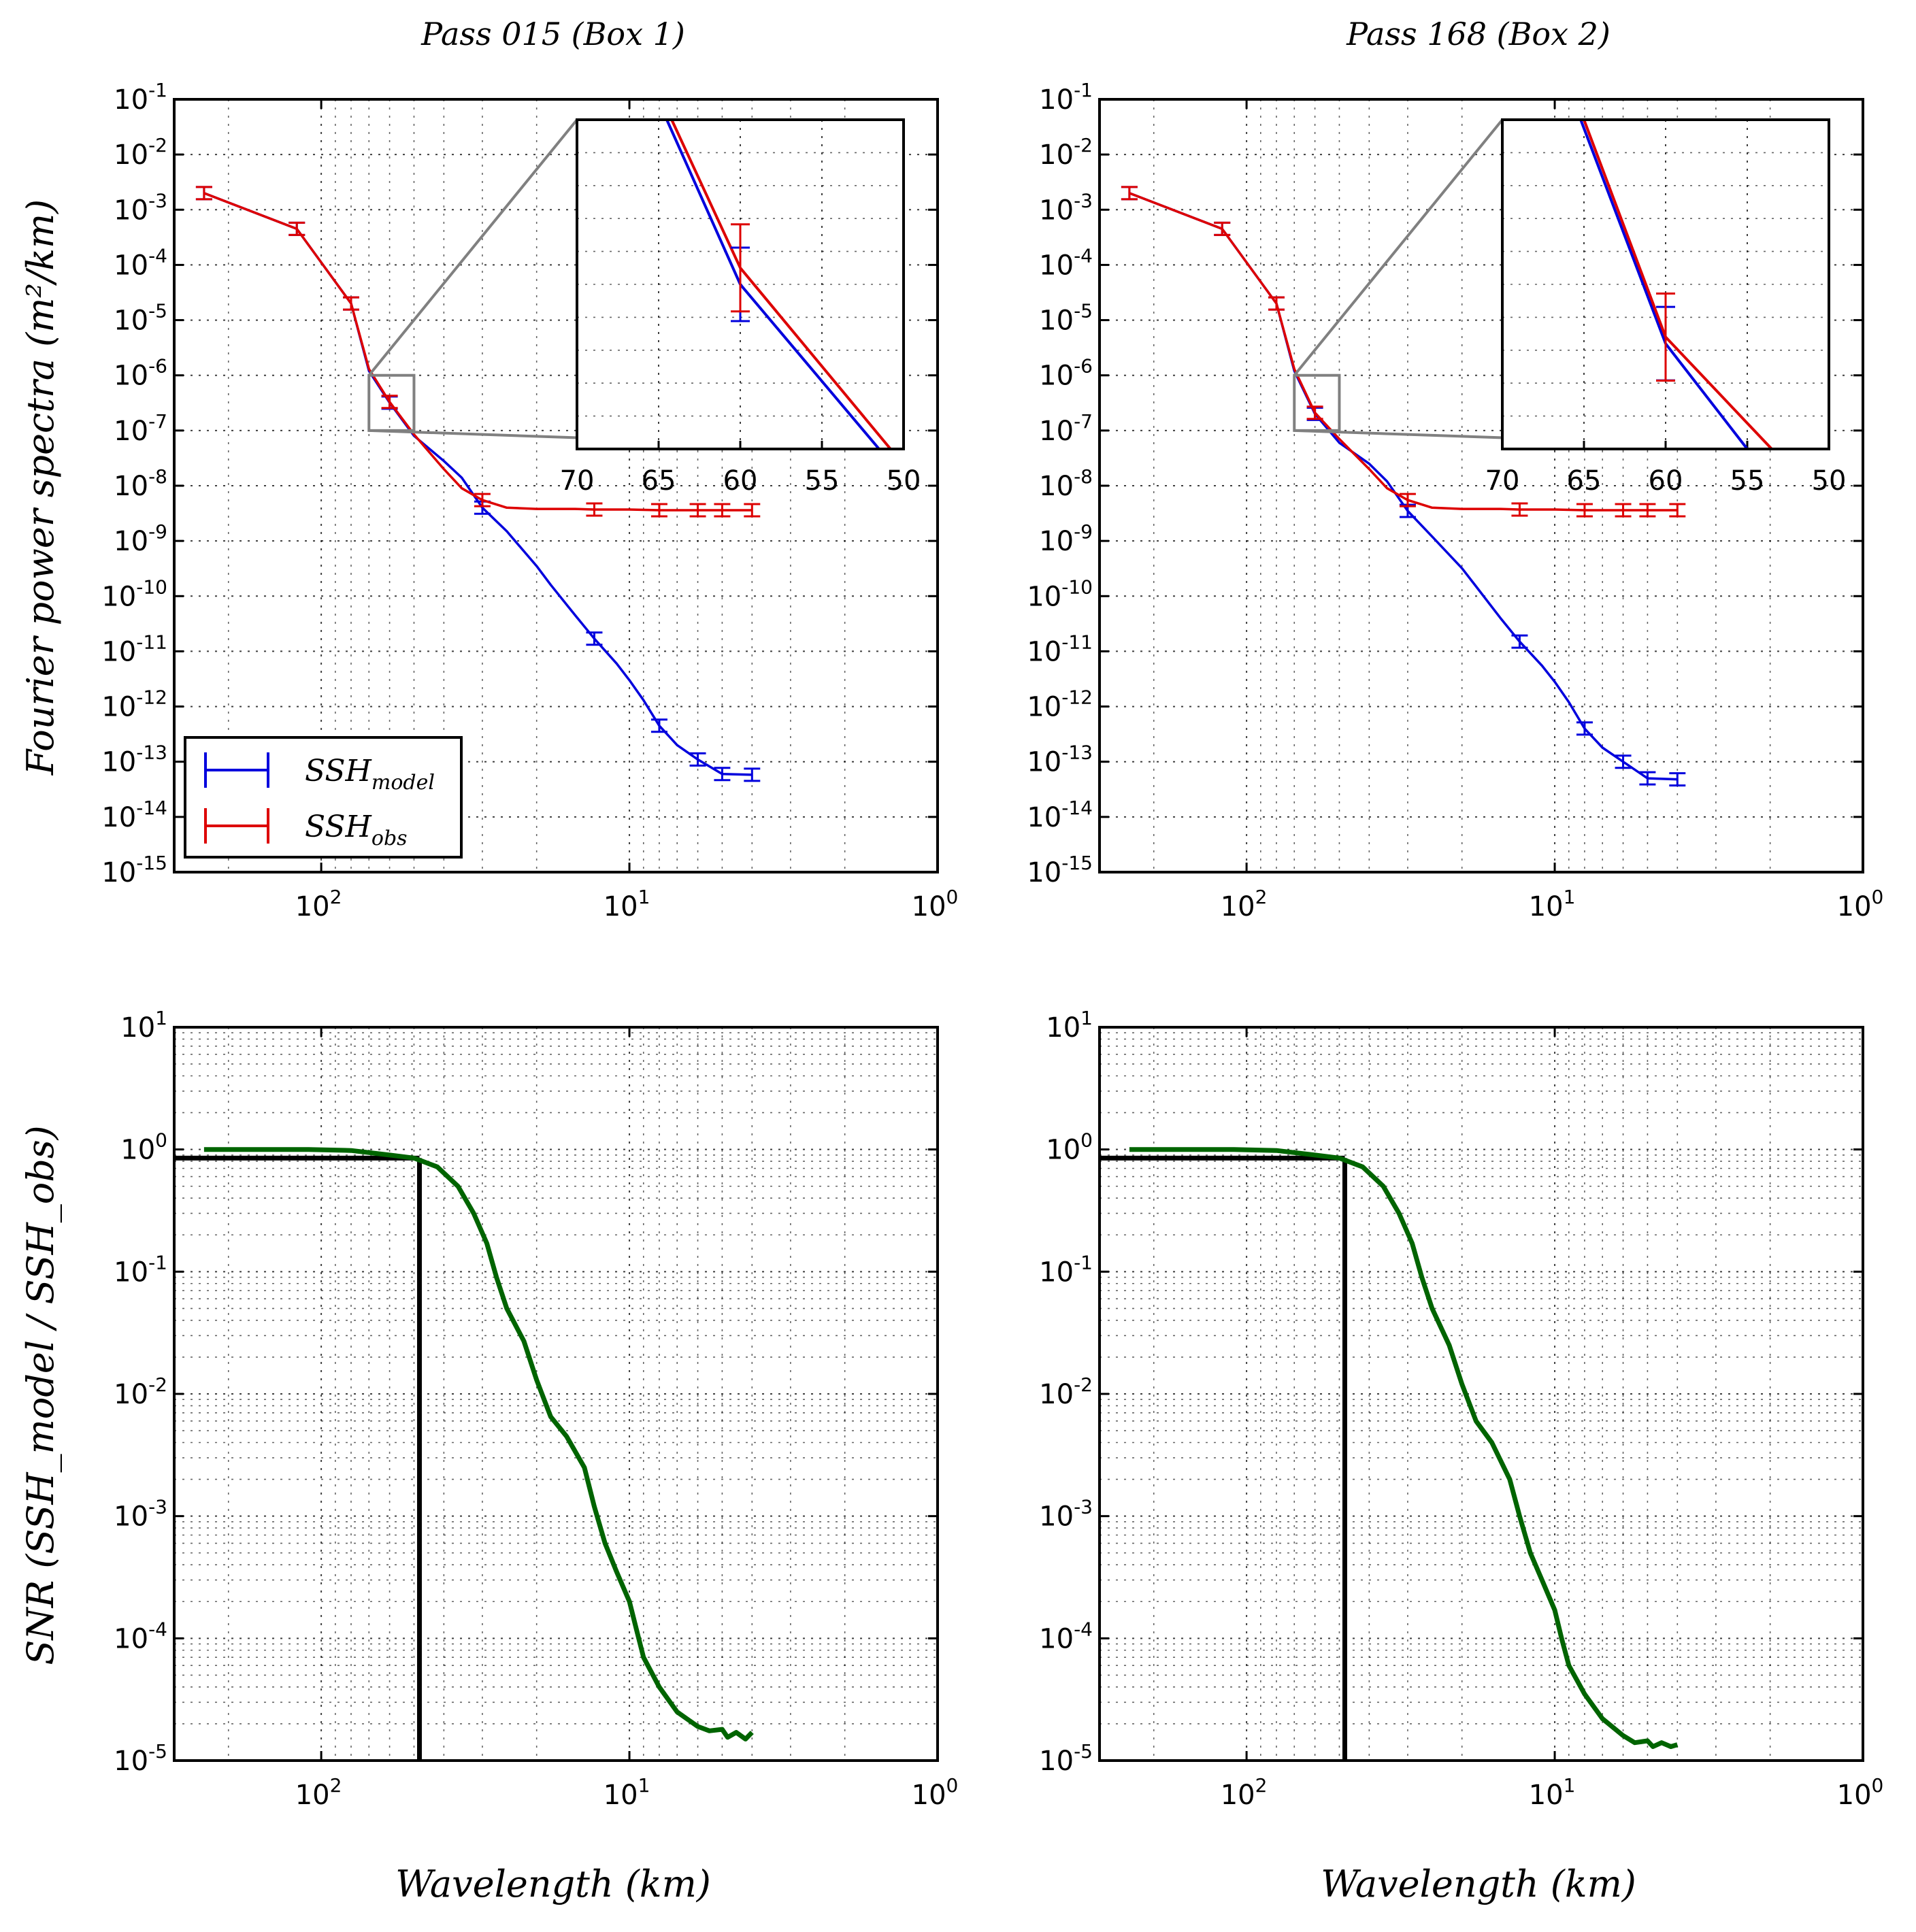  I want to click on y-tick-label: 10⁻⁹, so click(1066, 538).